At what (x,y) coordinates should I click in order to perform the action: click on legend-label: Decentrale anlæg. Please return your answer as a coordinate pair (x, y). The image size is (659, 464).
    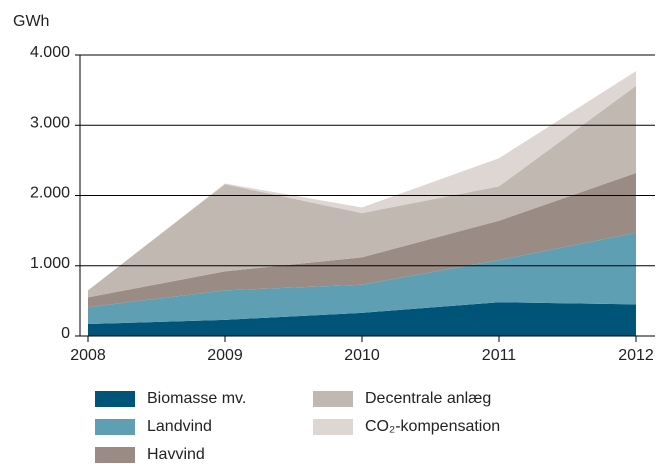
    Looking at the image, I should click on (428, 398).